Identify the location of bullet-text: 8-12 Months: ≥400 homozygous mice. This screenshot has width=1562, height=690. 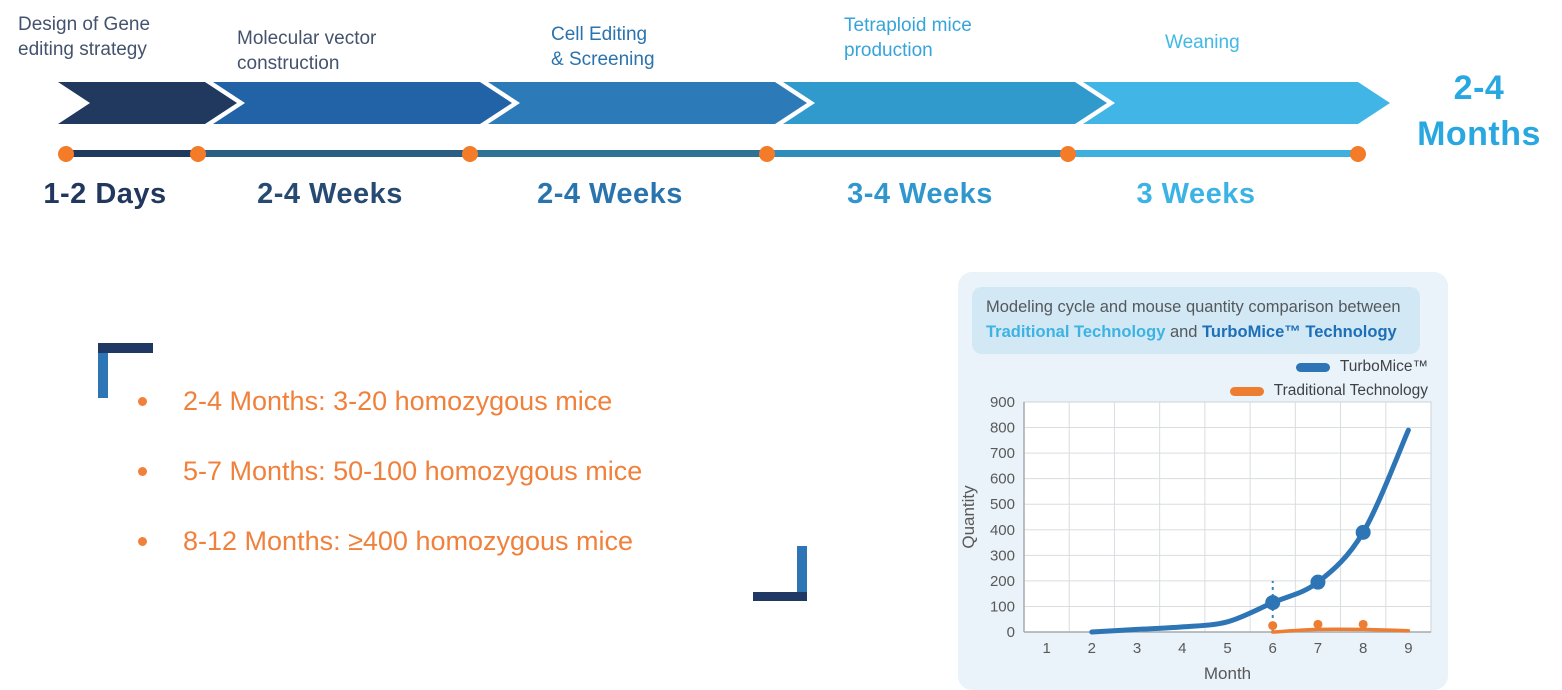
(408, 541).